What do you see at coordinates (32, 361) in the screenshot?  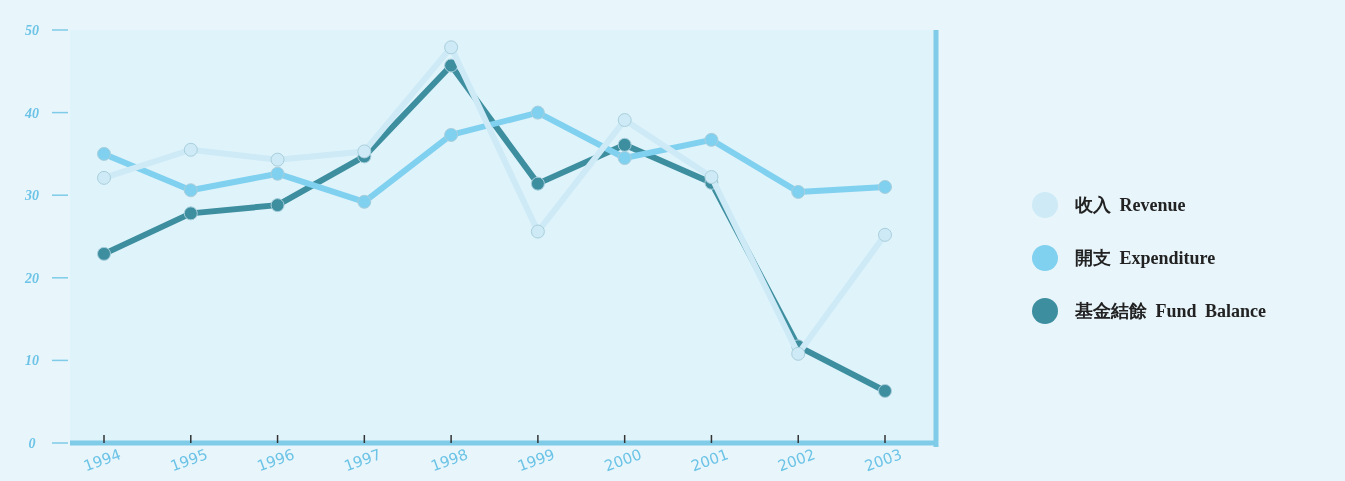 I see `y-tick-label: 10` at bounding box center [32, 361].